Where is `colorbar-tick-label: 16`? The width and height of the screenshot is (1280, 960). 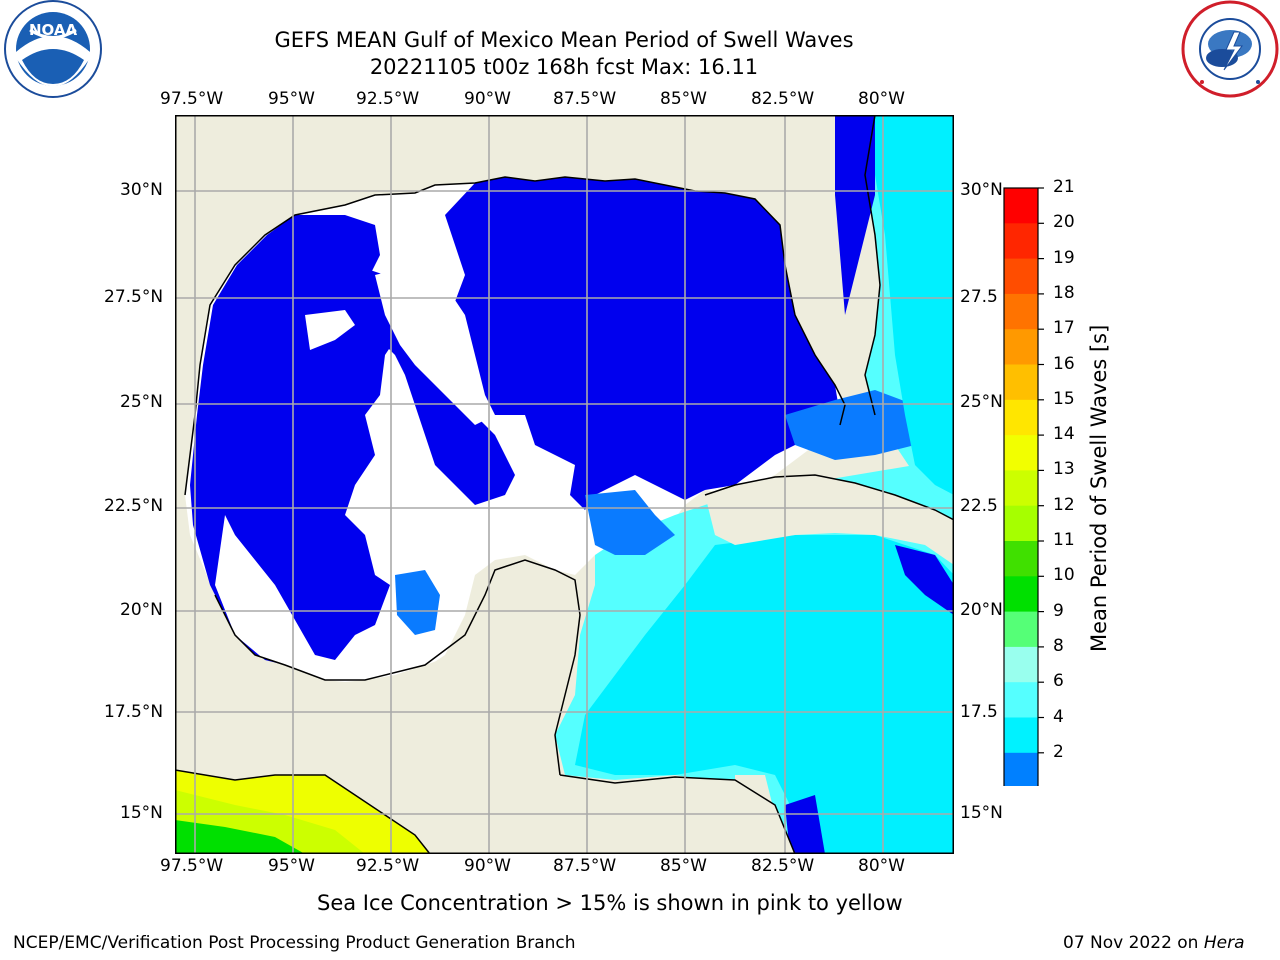 colorbar-tick-label: 16 is located at coordinates (1064, 363).